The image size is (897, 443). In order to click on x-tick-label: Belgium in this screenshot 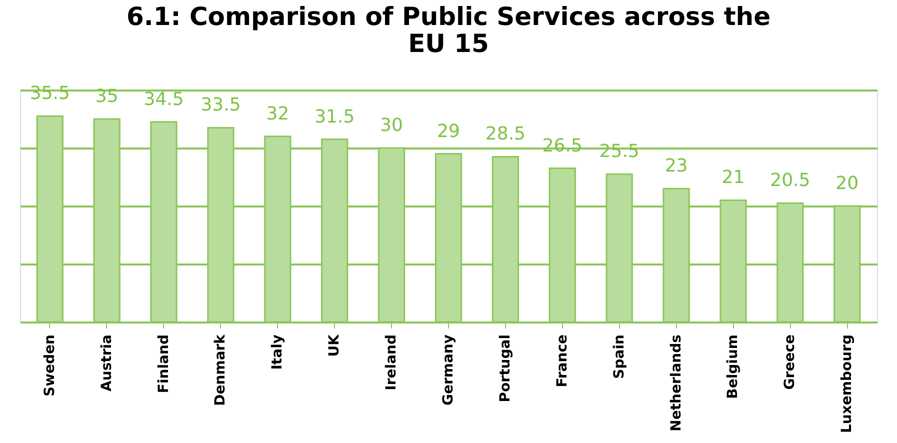, I will do `click(733, 366)`.